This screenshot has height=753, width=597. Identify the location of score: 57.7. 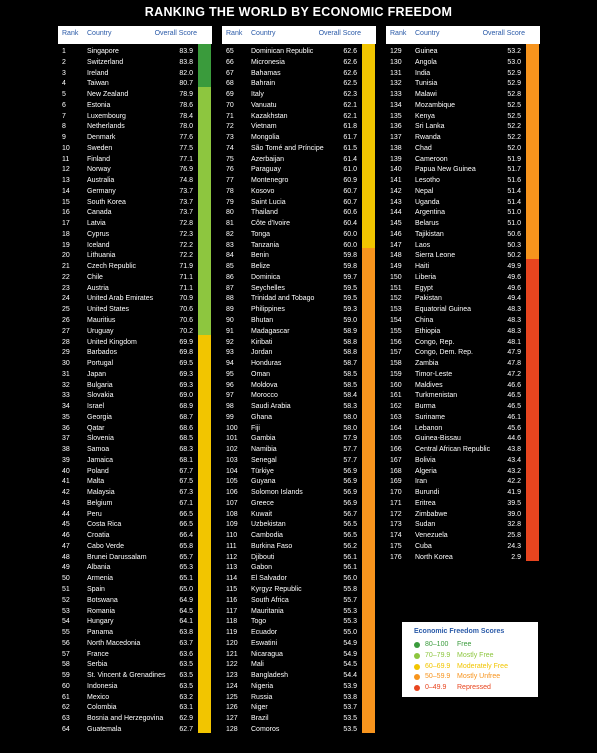
(350, 460).